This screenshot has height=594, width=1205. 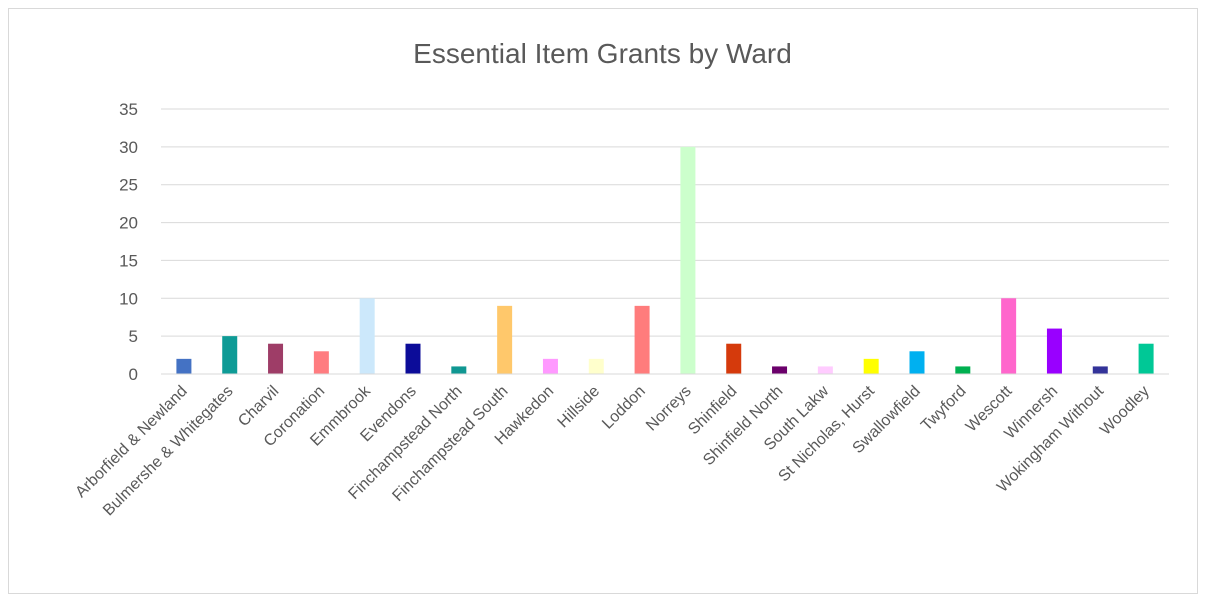 I want to click on y-tick-label: 20, so click(x=128, y=223).